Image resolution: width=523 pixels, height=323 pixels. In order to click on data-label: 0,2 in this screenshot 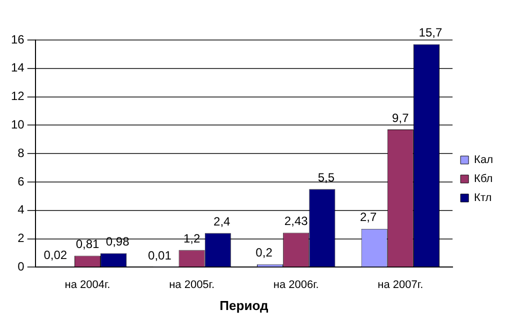, I will do `click(264, 253)`.